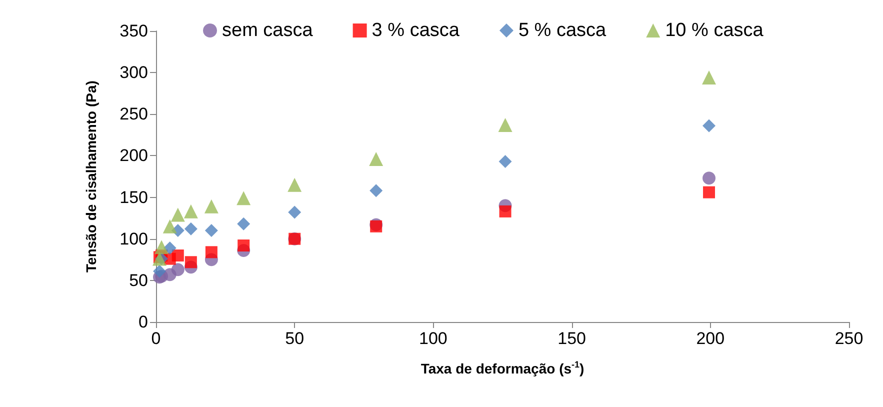  I want to click on y-axis-title: Tensão de cisalhamento (Pa), so click(91, 176).